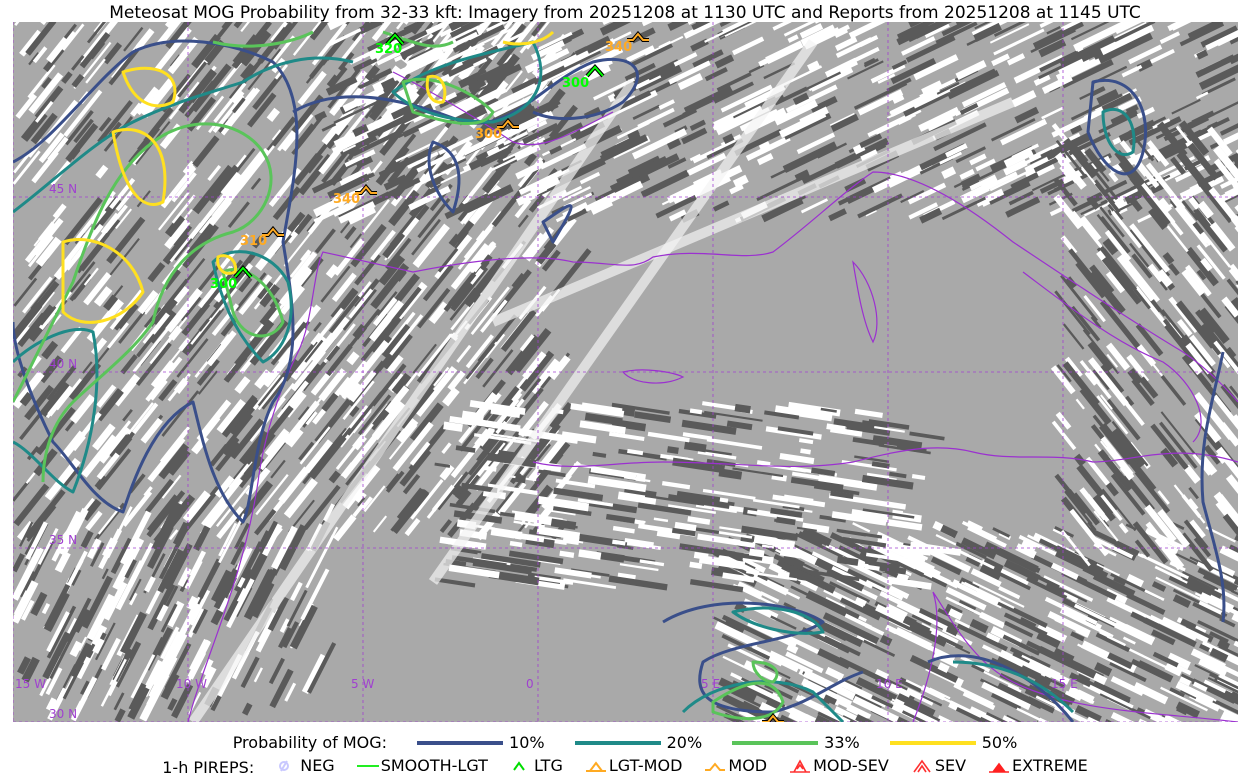  I want to click on pirep-mod: 310, so click(262, 237).